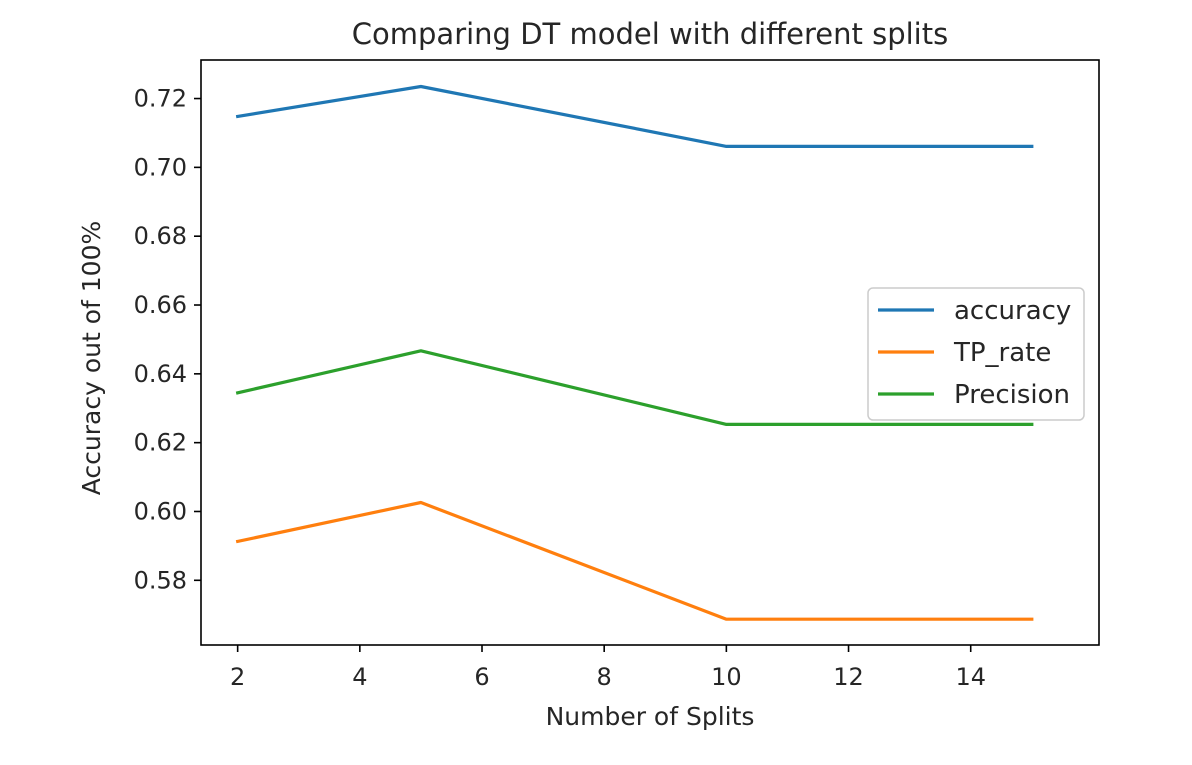  I want to click on legend-label: TP_rate, so click(1002, 353).